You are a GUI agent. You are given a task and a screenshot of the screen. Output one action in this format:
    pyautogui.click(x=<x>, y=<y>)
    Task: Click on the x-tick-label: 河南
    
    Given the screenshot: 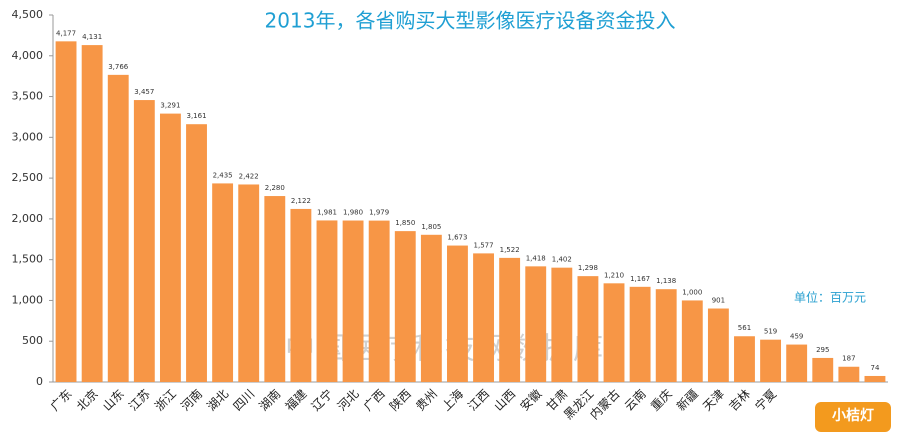 What is the action you would take?
    pyautogui.click(x=192, y=400)
    